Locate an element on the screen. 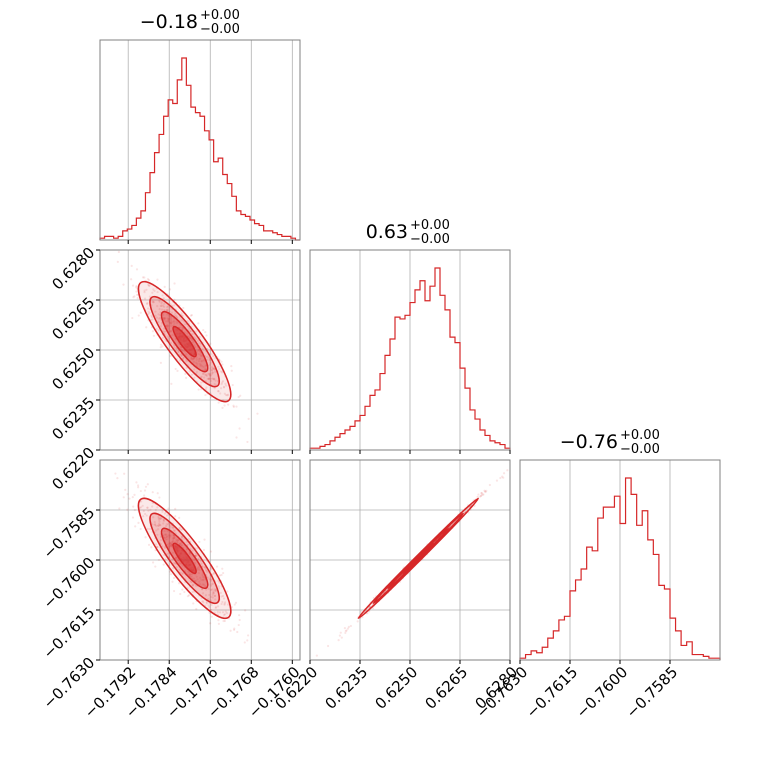 The image size is (760, 764). panel-content is located at coordinates (182, 558).